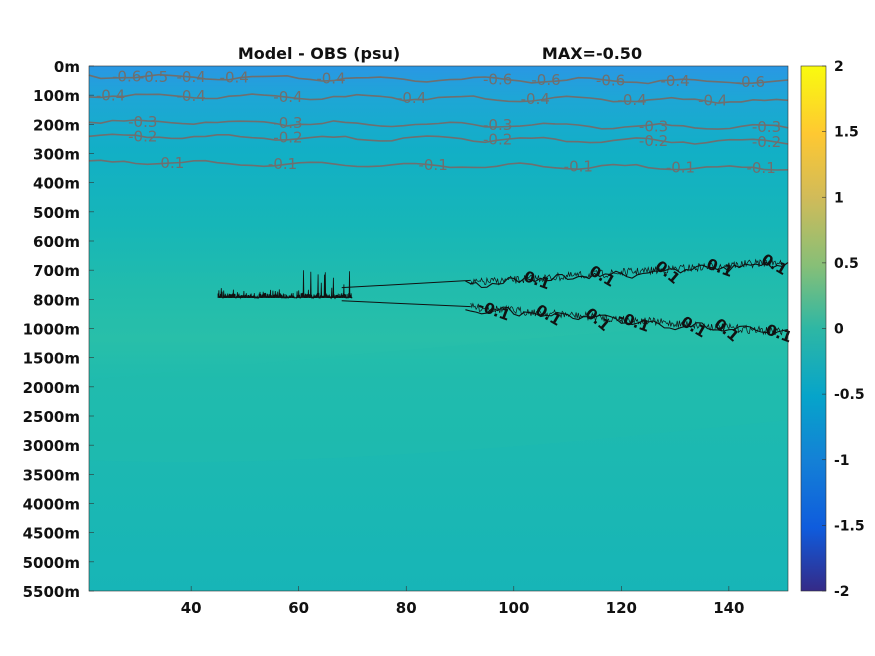 This screenshot has height=656, width=875. What do you see at coordinates (51, 446) in the screenshot?
I see `y-tick-label: 3000m` at bounding box center [51, 446].